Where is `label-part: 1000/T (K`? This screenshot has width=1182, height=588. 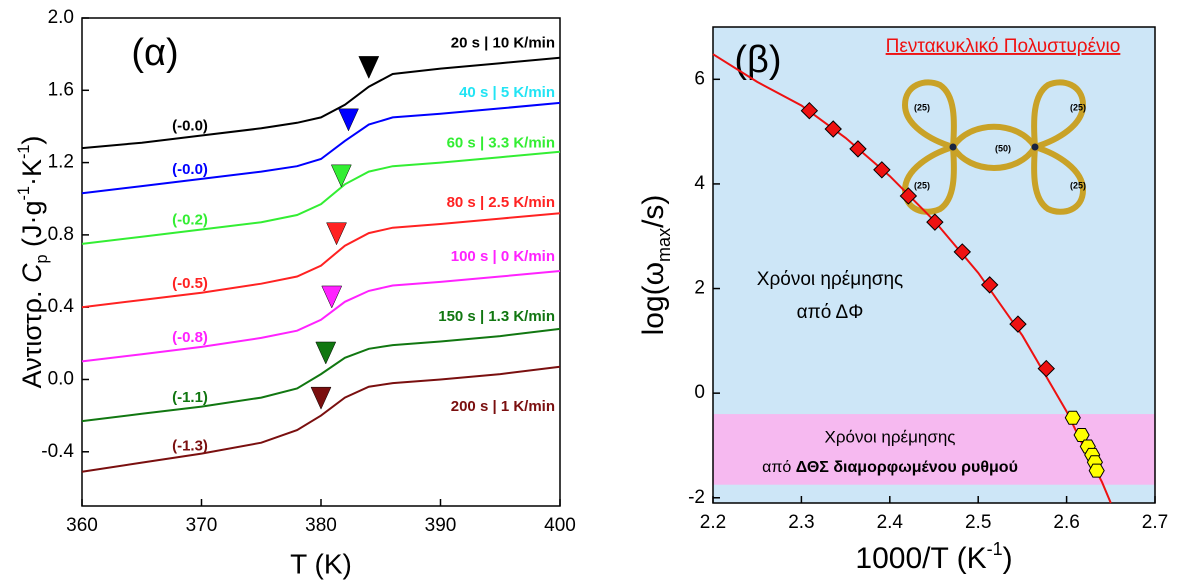
label-part: 1000/T (K is located at coordinates (920, 558).